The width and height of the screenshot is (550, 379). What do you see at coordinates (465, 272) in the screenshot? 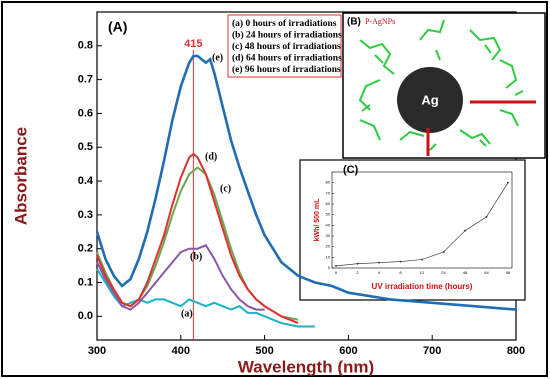
I see `x-tick-label: 48` at bounding box center [465, 272].